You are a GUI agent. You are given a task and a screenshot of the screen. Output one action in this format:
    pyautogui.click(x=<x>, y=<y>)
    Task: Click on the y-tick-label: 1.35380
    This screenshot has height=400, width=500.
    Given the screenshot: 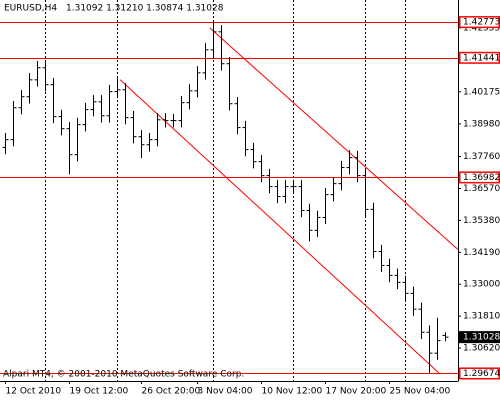 What is the action you would take?
    pyautogui.click(x=481, y=221)
    